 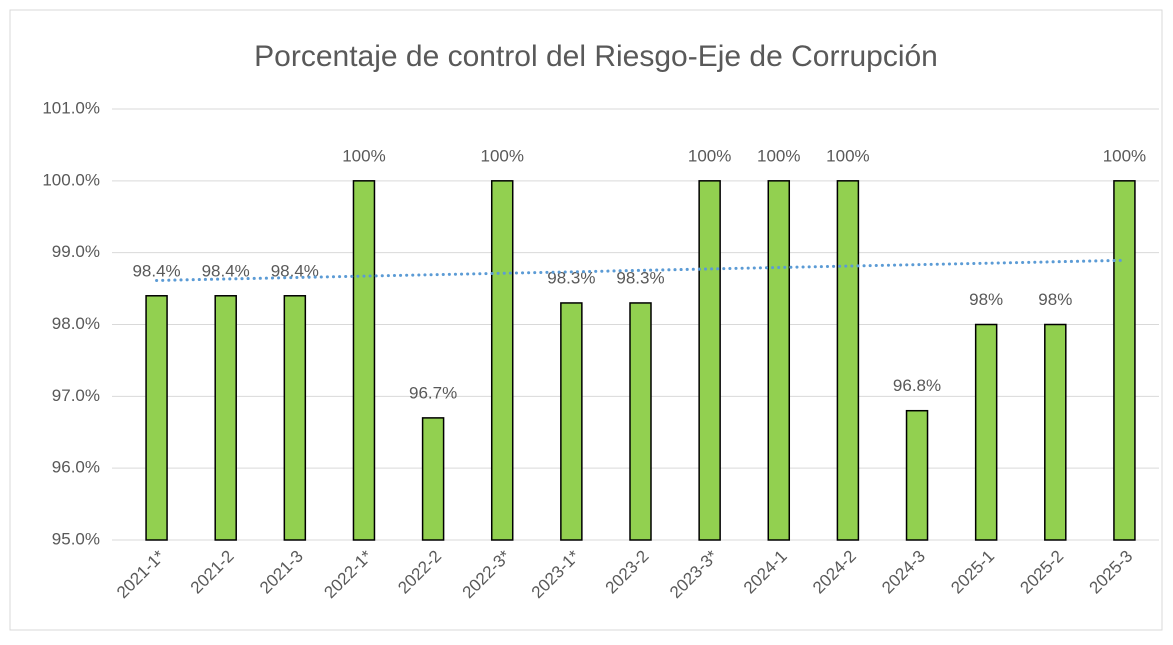 What do you see at coordinates (76, 467) in the screenshot?
I see `y-tick-label: 96.0%` at bounding box center [76, 467].